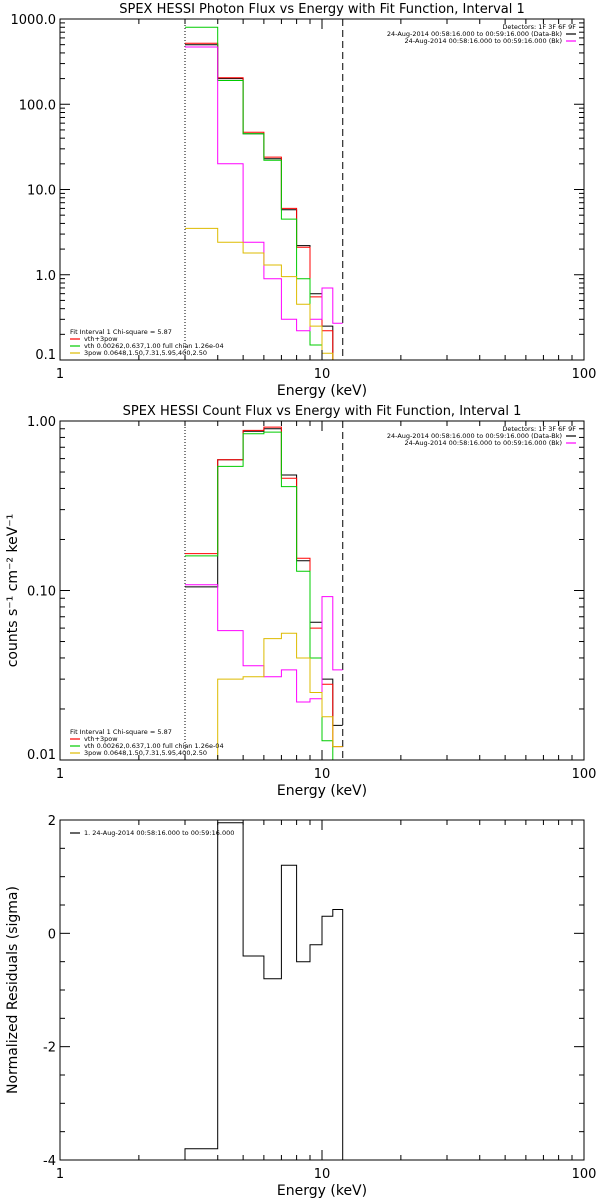 Image resolution: width=600 pixels, height=1200 pixels. I want to click on y-tick-label: 1.00, so click(41, 422).